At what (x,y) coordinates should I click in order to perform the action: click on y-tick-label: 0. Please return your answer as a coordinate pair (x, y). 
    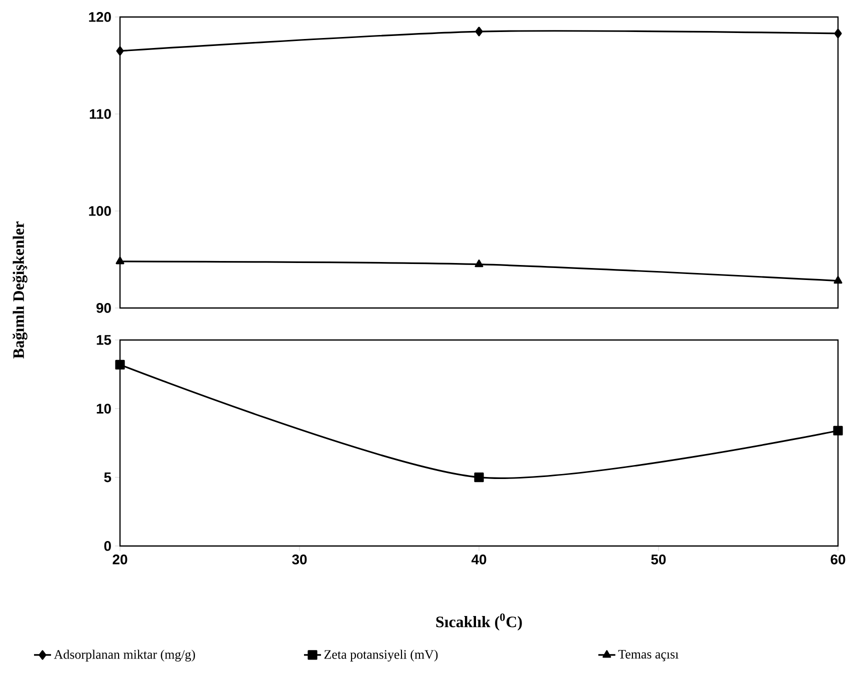
    Looking at the image, I should click on (107, 546).